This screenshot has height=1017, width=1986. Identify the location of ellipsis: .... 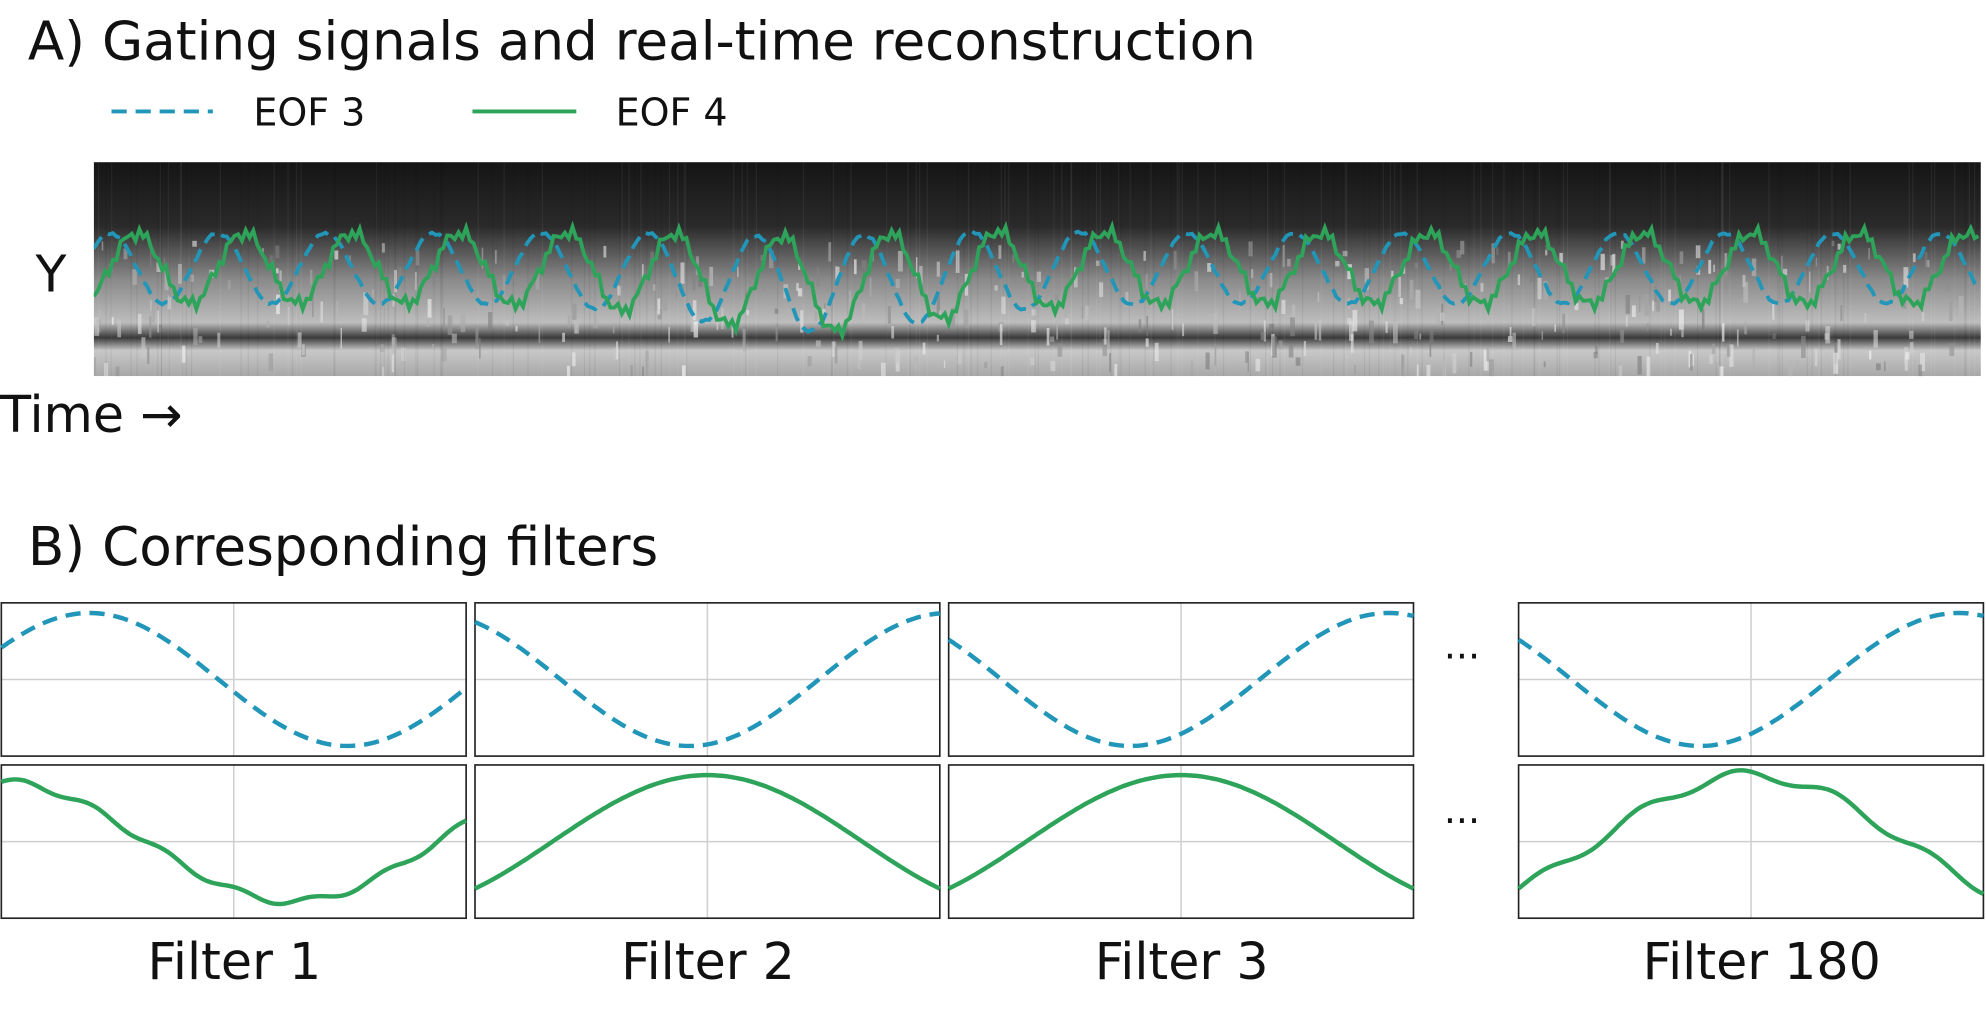
(1462, 646).